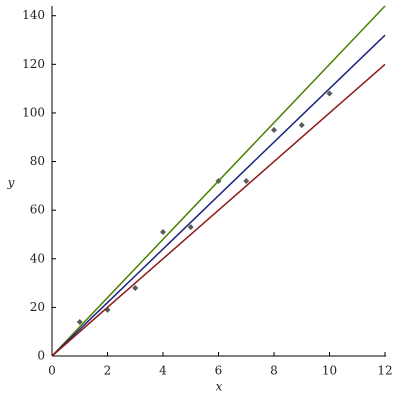 The image size is (400, 400). Describe the element at coordinates (37, 307) in the screenshot. I see `y-tick-label: 20` at that location.